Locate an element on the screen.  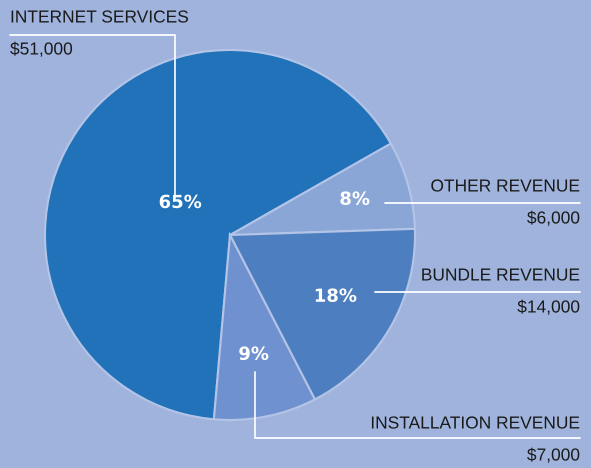
data-label: $51,000 is located at coordinates (41, 49).